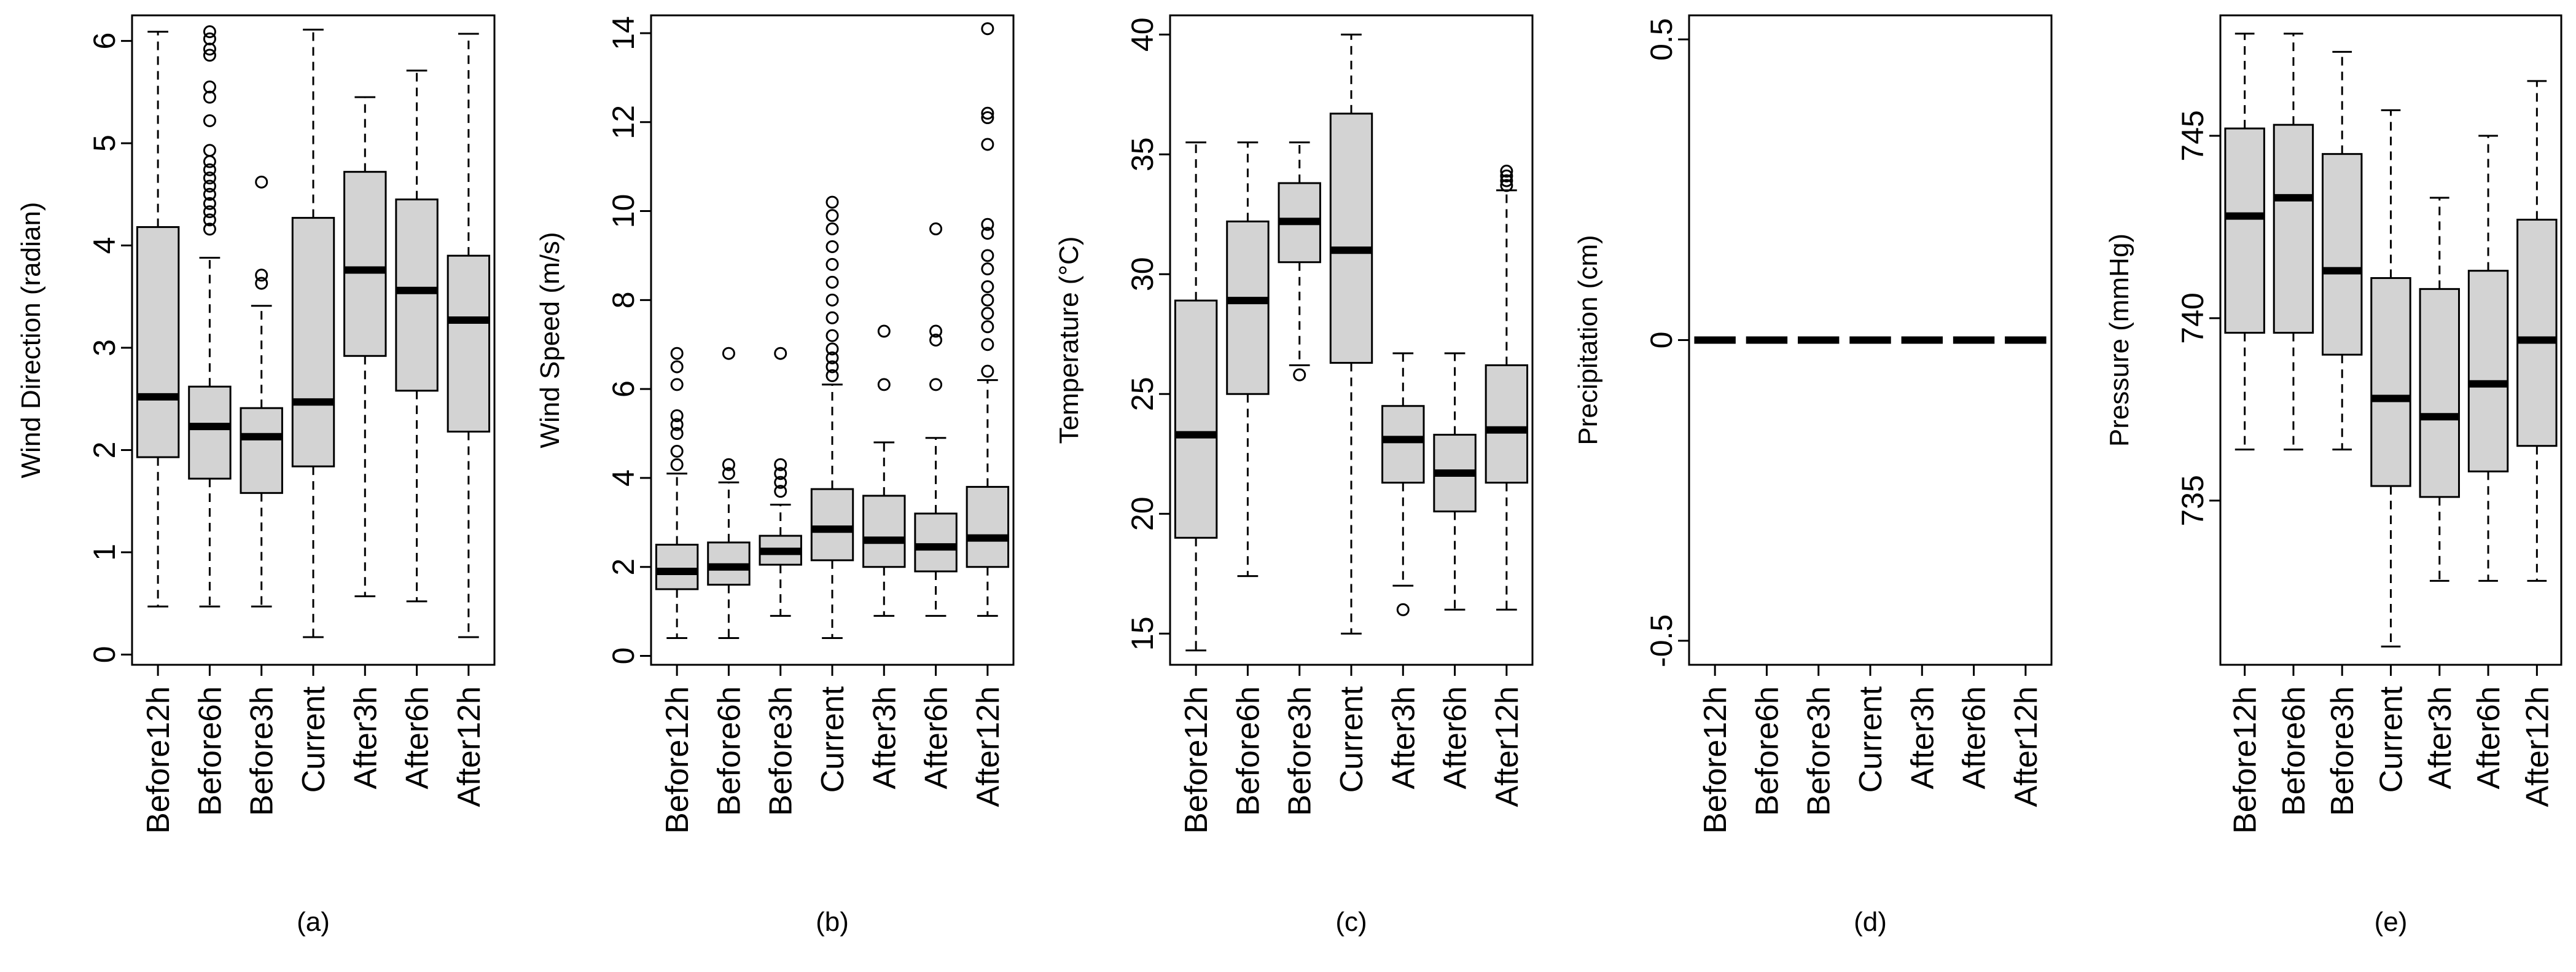 The height and width of the screenshot is (972, 2576). I want to click on x-tick-label: Before12h, so click(2245, 760).